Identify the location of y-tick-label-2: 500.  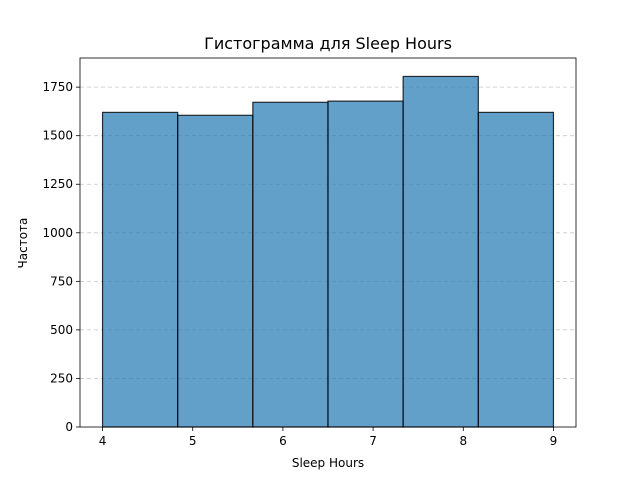
(61, 330).